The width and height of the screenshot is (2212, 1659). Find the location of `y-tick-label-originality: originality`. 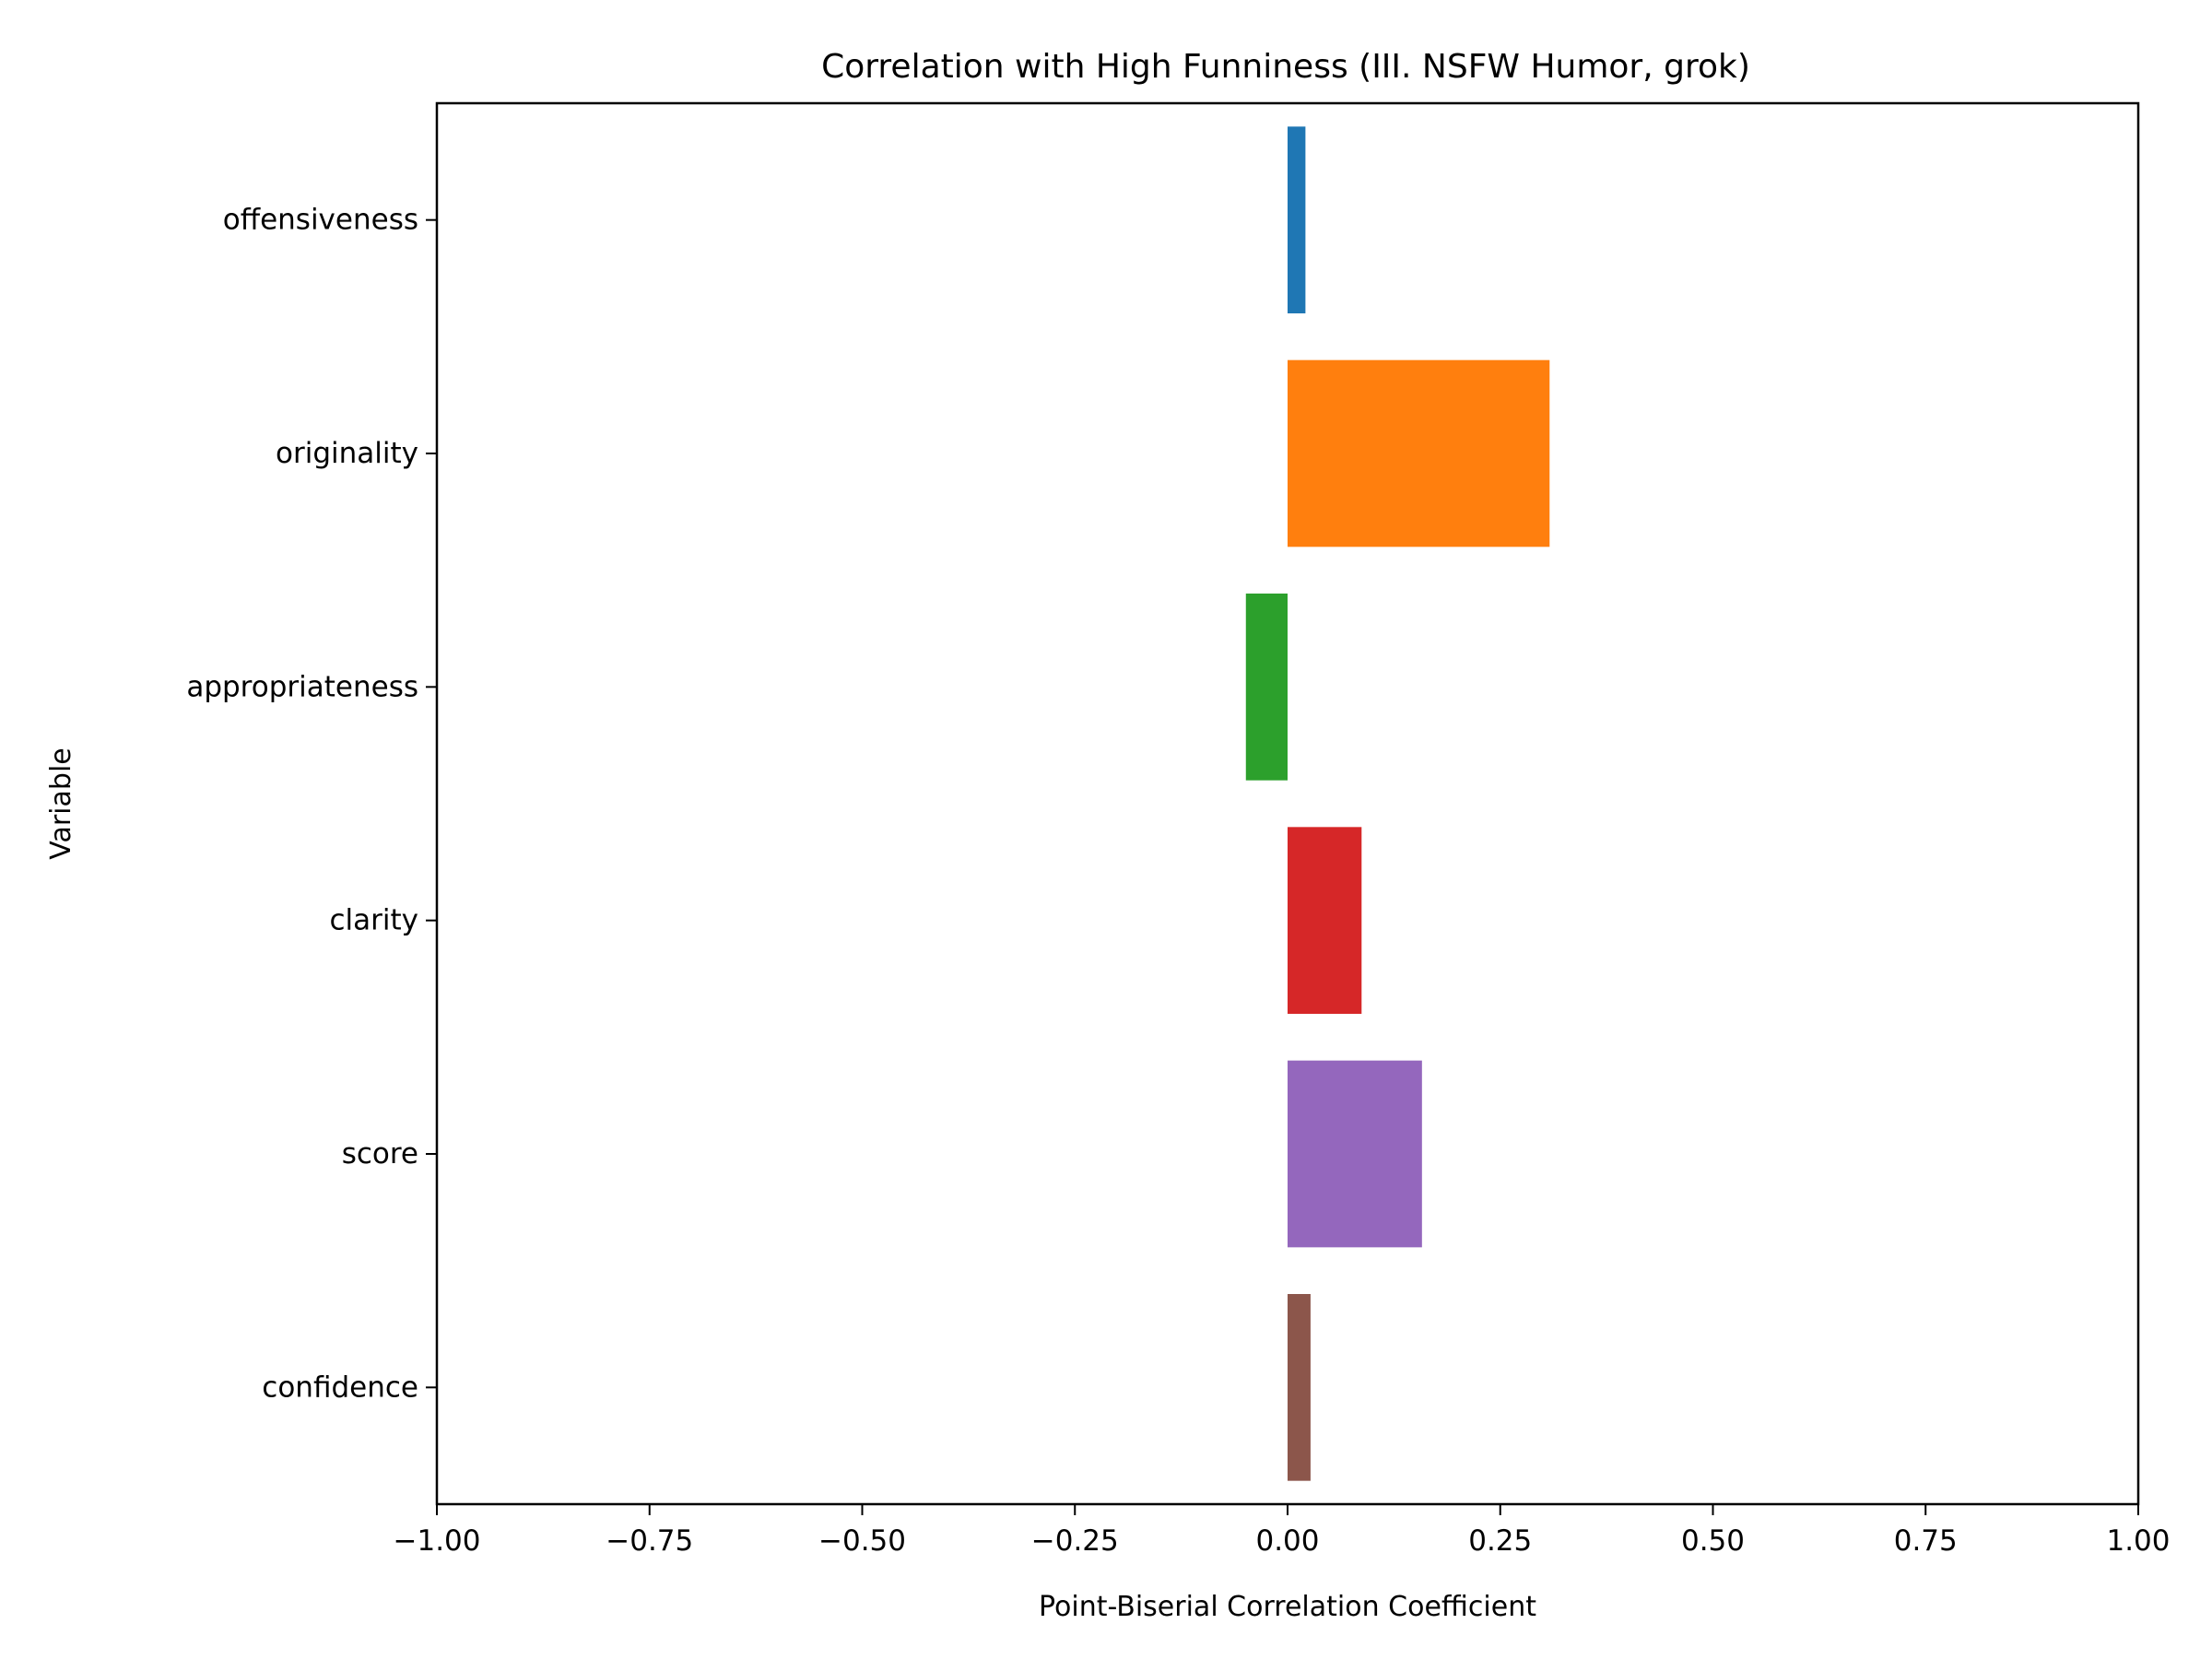

y-tick-label-originality: originality is located at coordinates (347, 453).